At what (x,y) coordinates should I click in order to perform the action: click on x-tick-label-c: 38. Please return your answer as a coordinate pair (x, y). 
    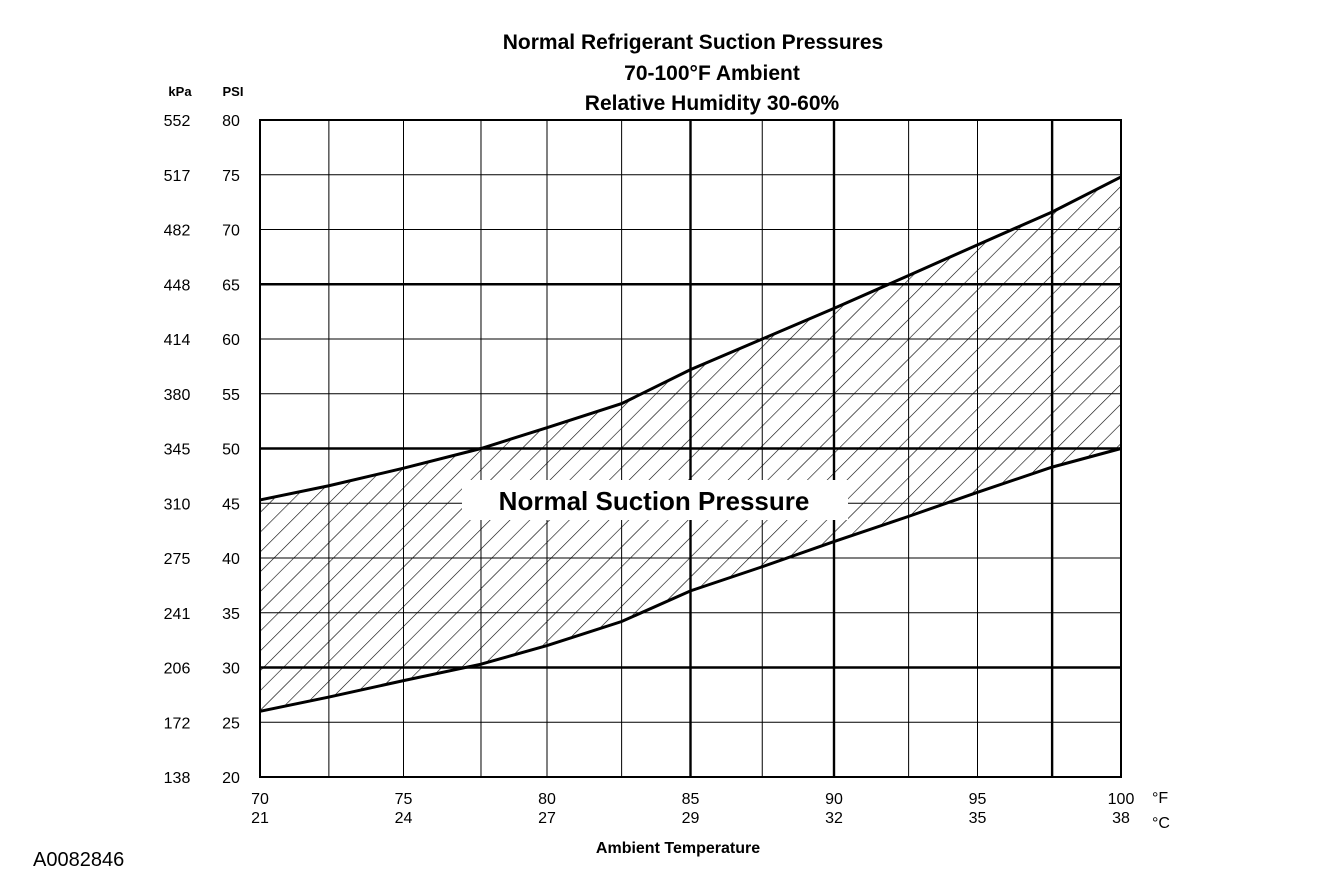
    Looking at the image, I should click on (1121, 818).